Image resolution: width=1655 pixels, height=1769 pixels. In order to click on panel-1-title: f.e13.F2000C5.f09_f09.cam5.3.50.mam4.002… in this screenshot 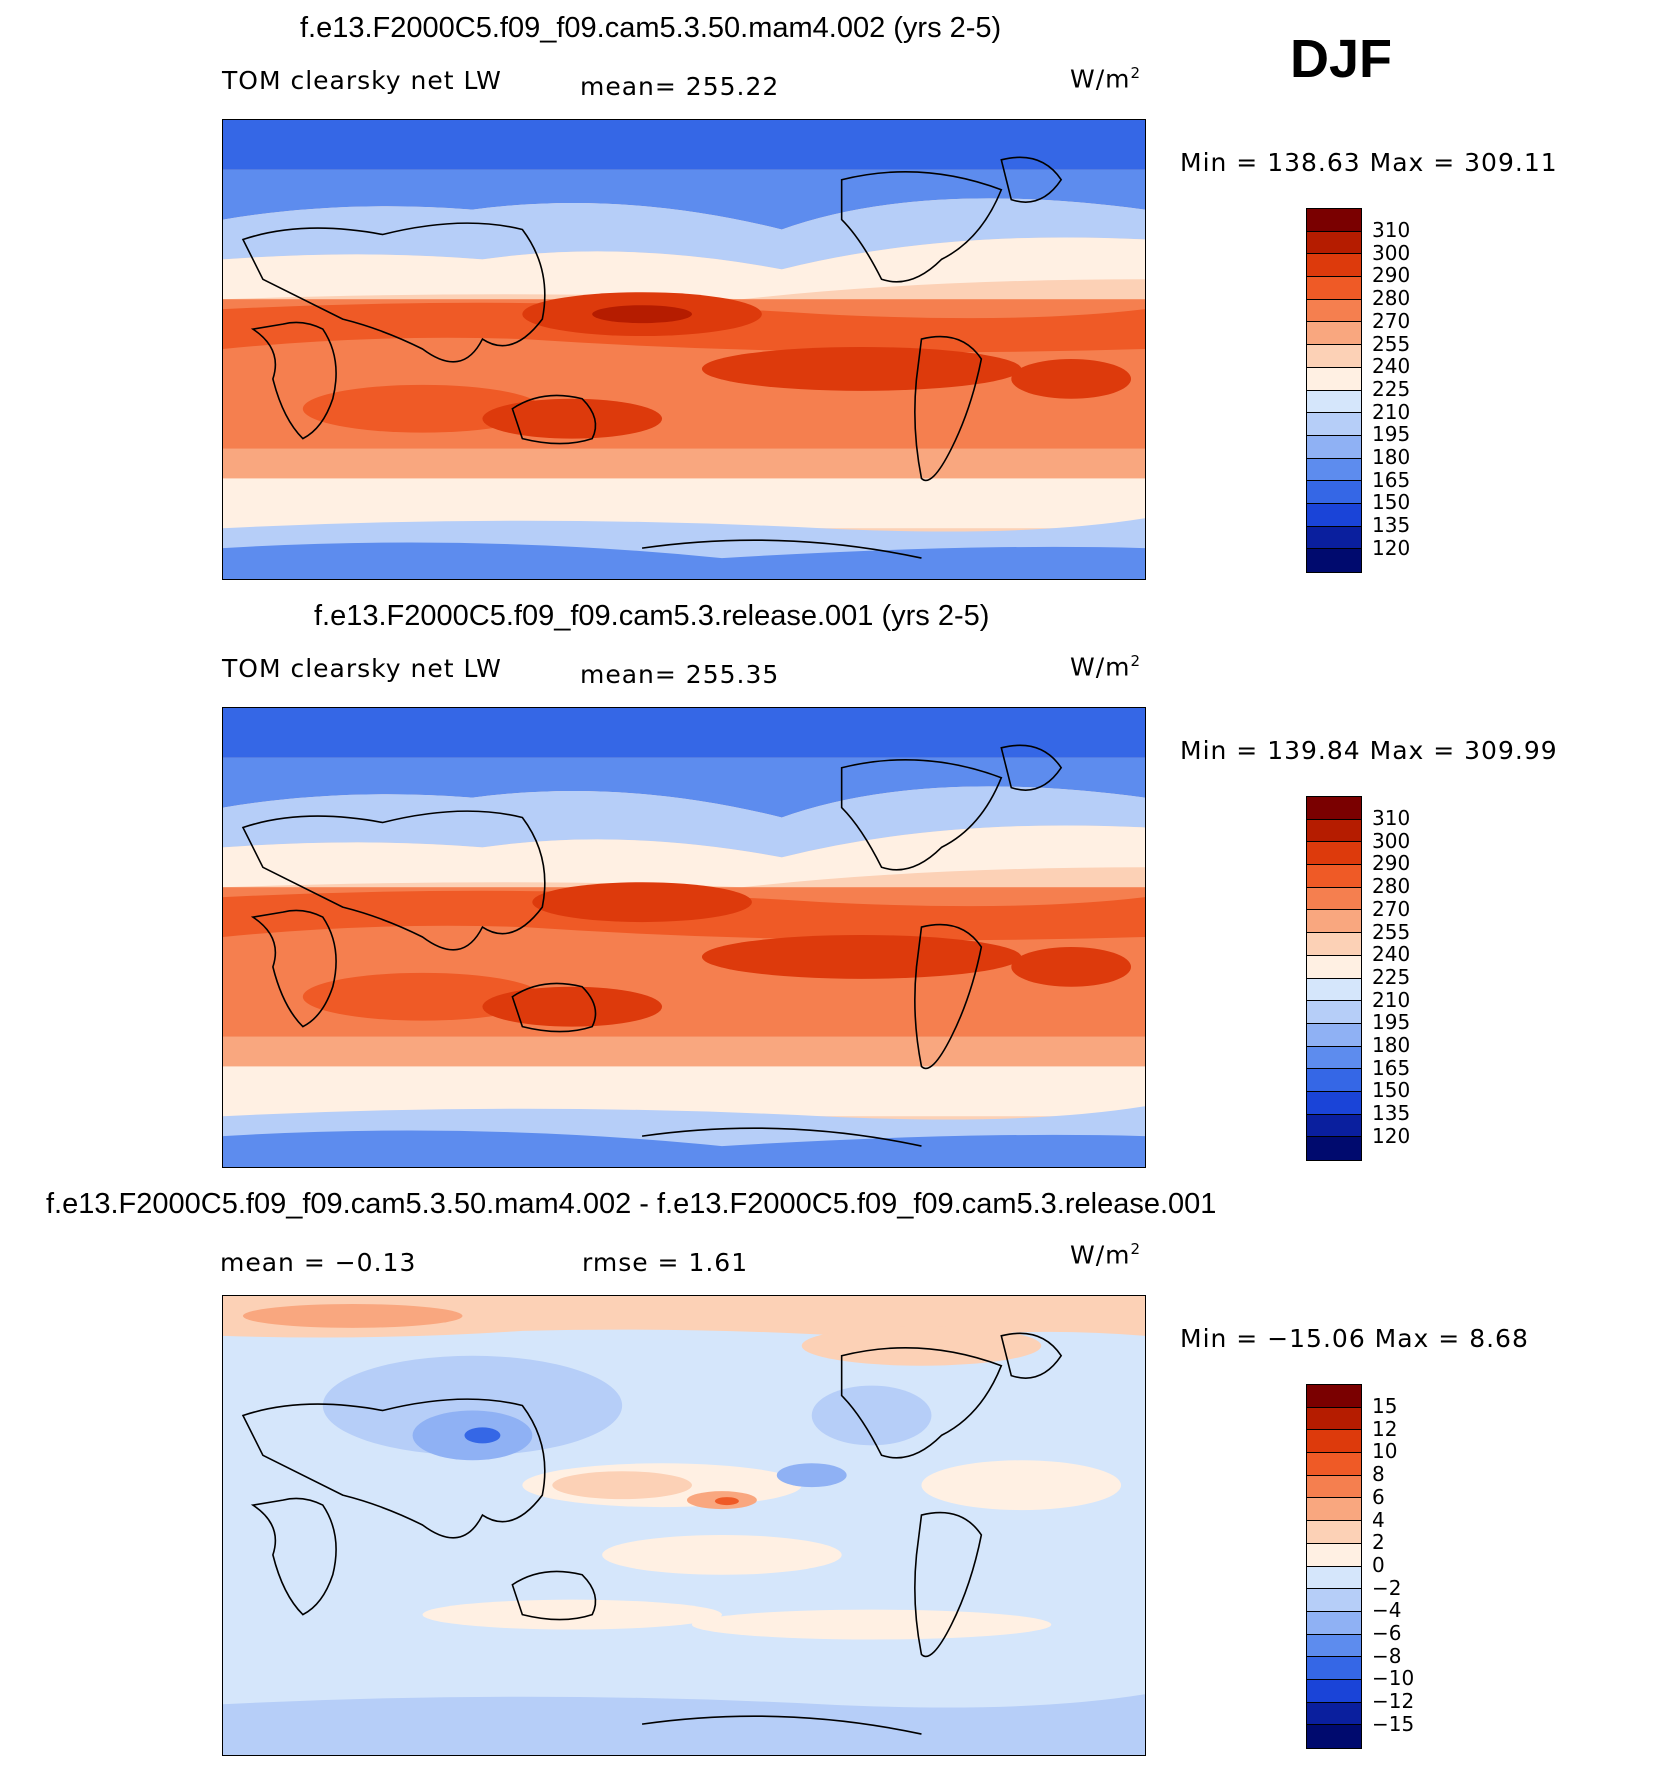, I will do `click(651, 28)`.